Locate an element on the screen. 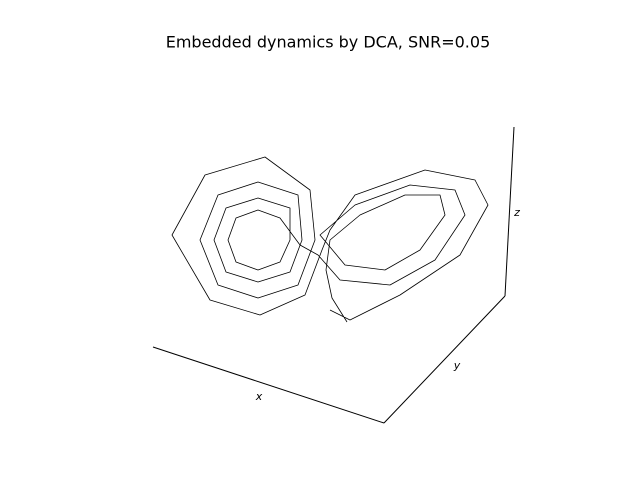 This screenshot has height=480, width=640. x-axis is located at coordinates (268, 385).